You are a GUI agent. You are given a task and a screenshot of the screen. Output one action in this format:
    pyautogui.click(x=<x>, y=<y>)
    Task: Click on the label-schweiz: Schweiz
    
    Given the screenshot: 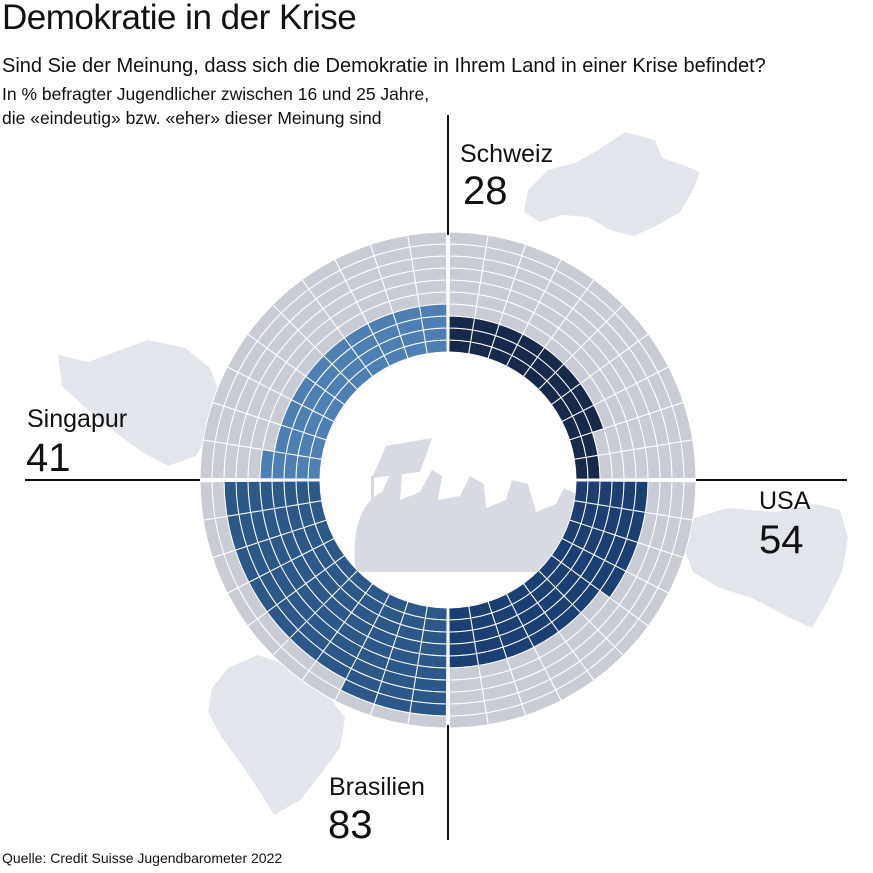 What is the action you would take?
    pyautogui.click(x=506, y=154)
    